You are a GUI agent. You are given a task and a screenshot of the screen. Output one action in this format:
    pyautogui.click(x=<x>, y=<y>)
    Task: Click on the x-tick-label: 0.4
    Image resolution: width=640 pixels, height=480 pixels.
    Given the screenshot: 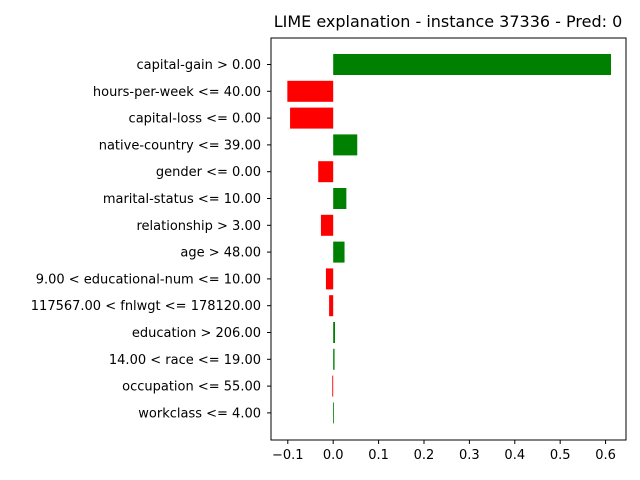 What is the action you would take?
    pyautogui.click(x=514, y=455)
    